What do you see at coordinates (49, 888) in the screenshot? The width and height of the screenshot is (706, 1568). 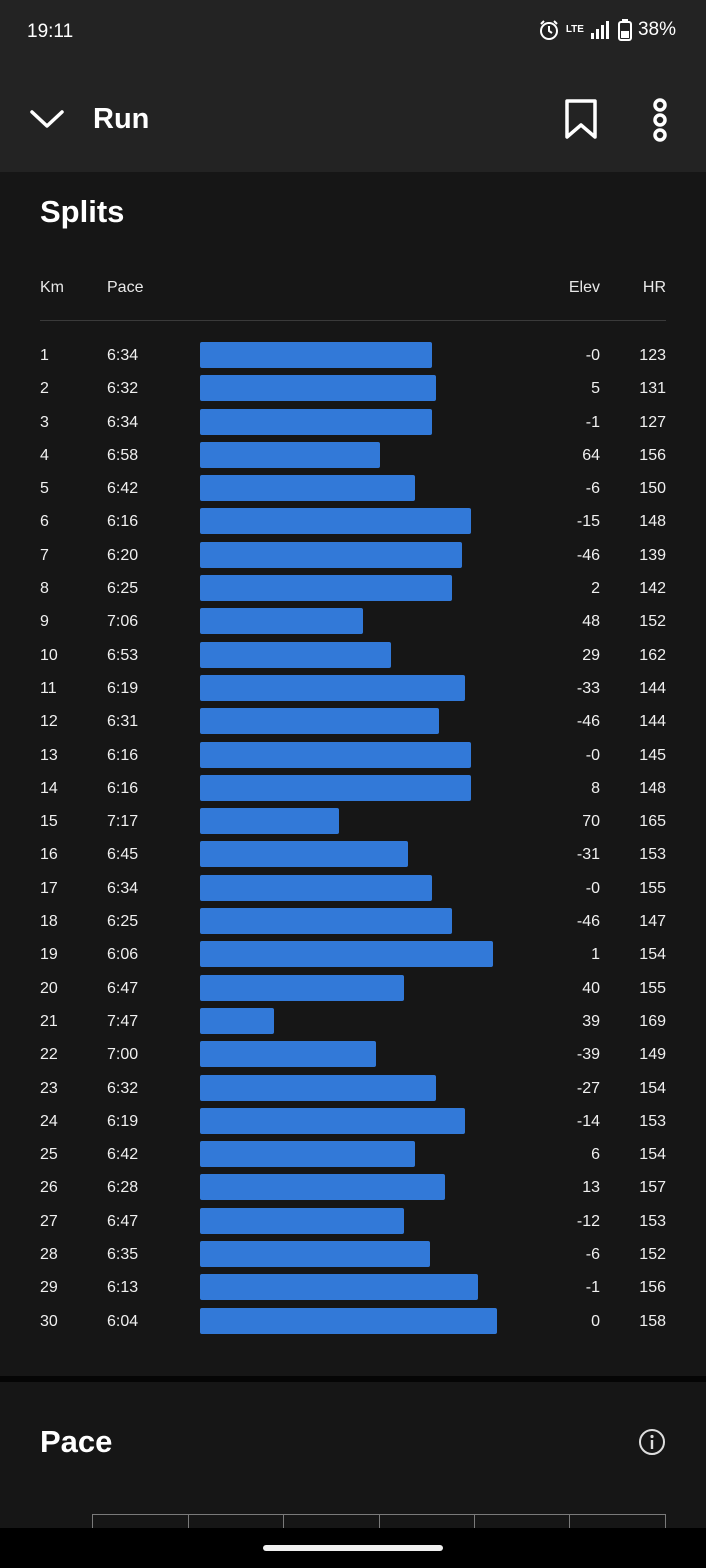 I see `split-km: 17` at bounding box center [49, 888].